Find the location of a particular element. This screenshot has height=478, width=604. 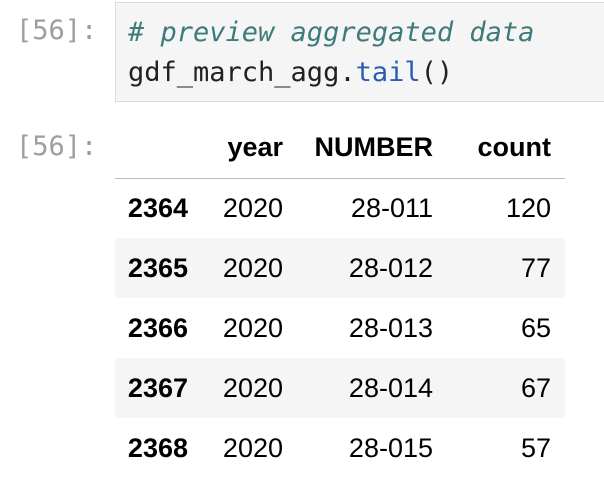

table-row: 2367 2020 28-014 67 is located at coordinates (340, 388).